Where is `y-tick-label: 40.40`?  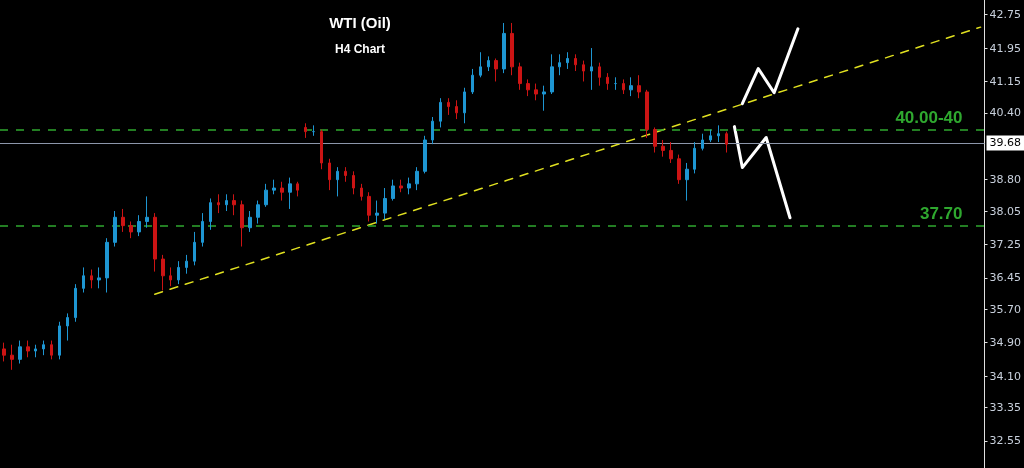 y-tick-label: 40.40 is located at coordinates (1005, 113).